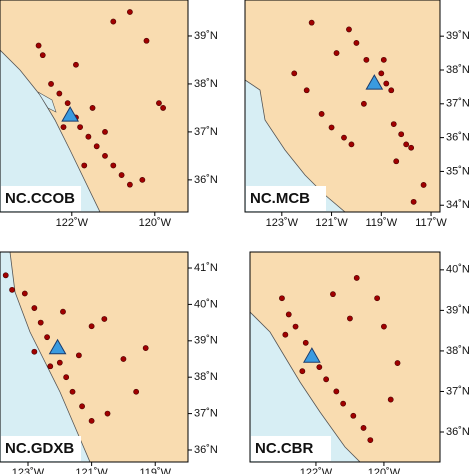 Image resolution: width=474 pixels, height=474 pixels. What do you see at coordinates (28, 470) in the screenshot?
I see `x-tick-label: 123˚W` at bounding box center [28, 470].